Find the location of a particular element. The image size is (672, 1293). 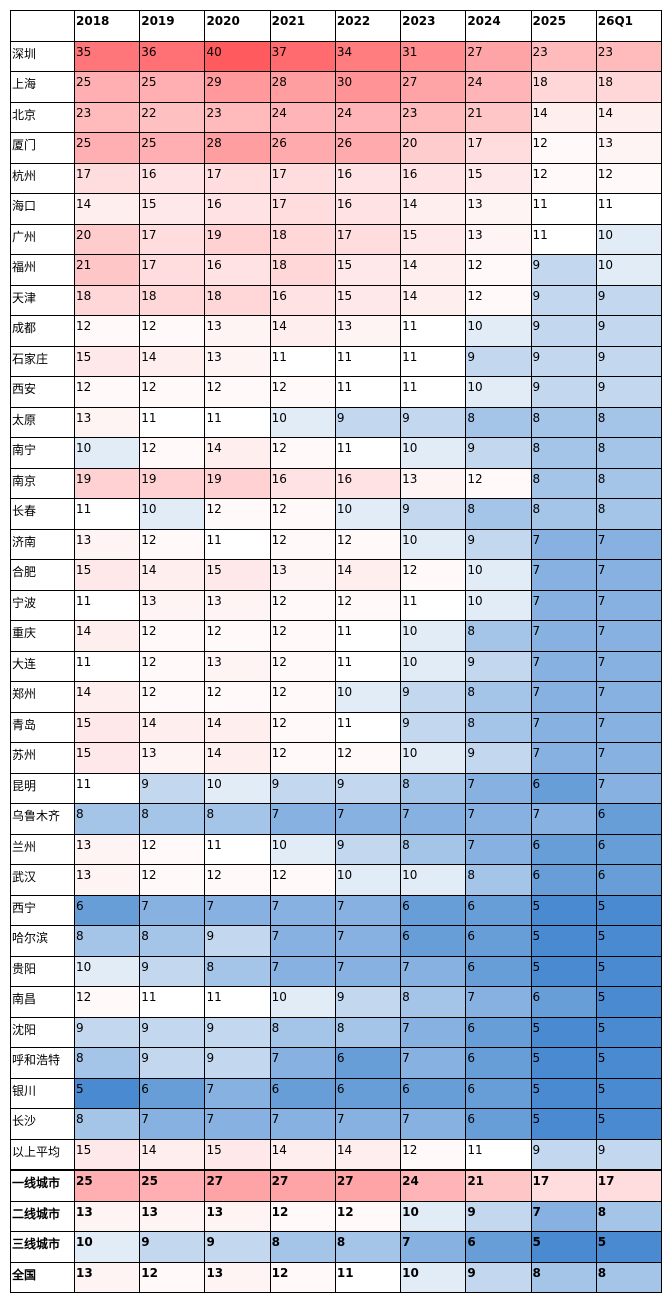

row-label: 青岛 is located at coordinates (42, 727).